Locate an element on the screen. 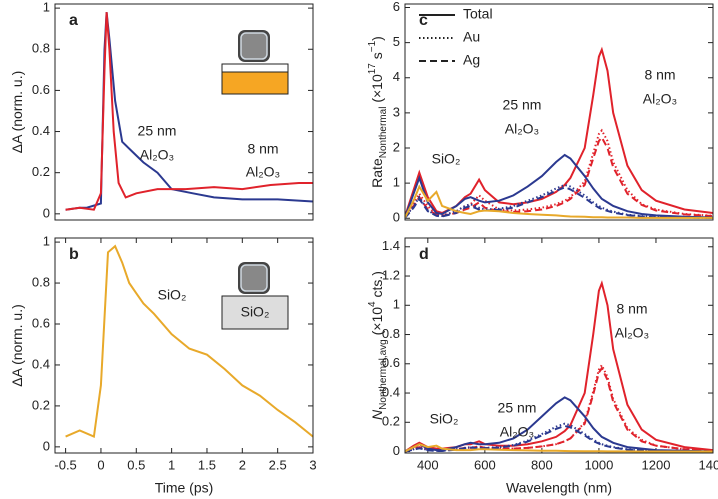 The height and width of the screenshot is (499, 718). sio2-substrate is located at coordinates (255, 312).